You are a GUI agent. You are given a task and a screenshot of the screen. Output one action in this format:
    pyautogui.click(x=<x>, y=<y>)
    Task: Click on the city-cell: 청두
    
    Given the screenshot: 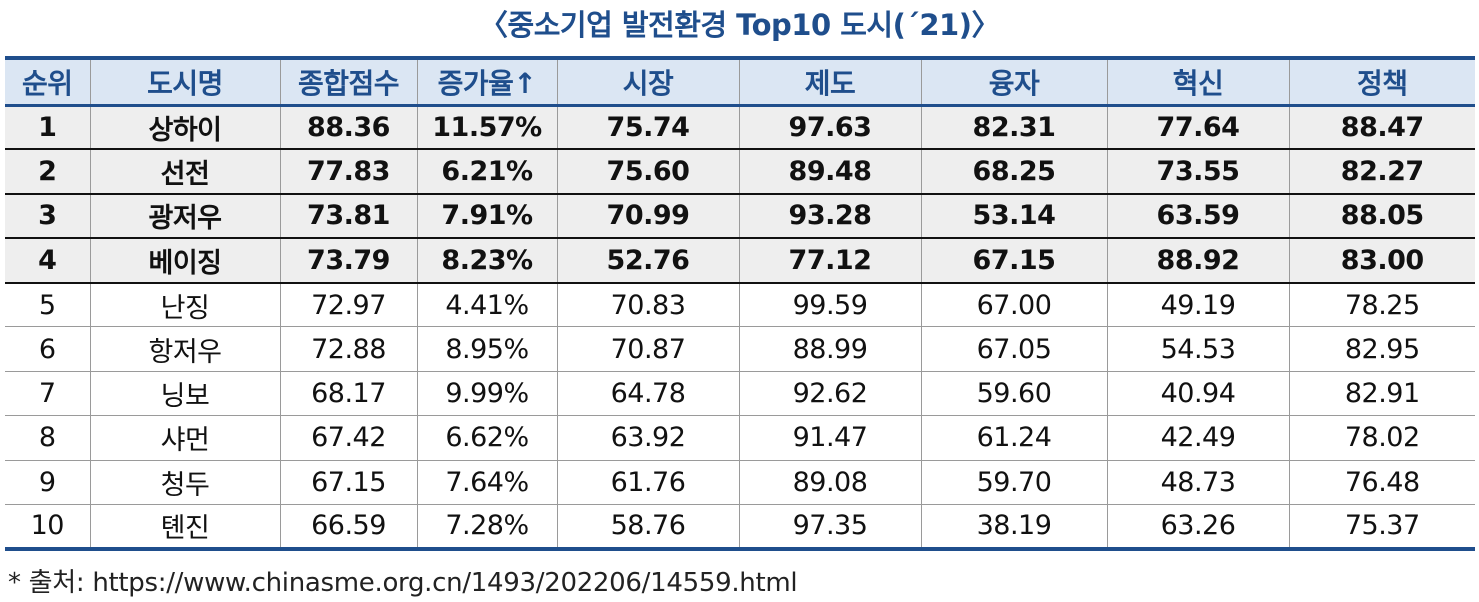 What is the action you would take?
    pyautogui.click(x=184, y=483)
    